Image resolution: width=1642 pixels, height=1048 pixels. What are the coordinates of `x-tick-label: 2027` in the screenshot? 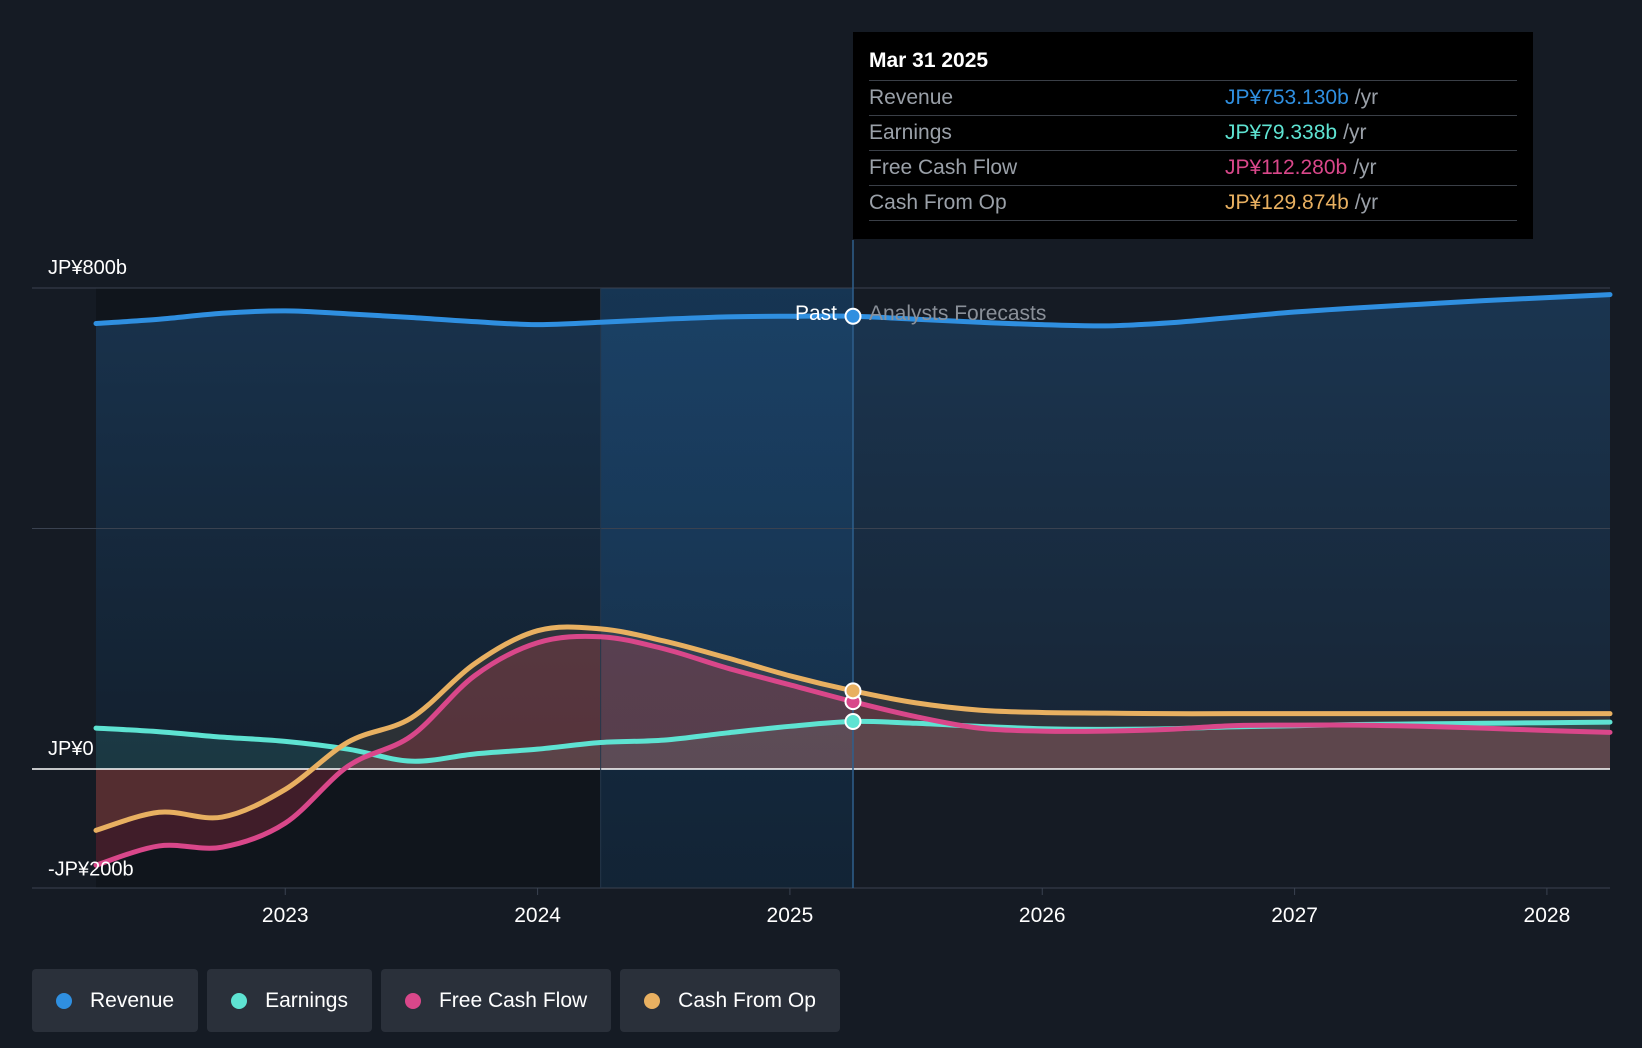 It's located at (1294, 915).